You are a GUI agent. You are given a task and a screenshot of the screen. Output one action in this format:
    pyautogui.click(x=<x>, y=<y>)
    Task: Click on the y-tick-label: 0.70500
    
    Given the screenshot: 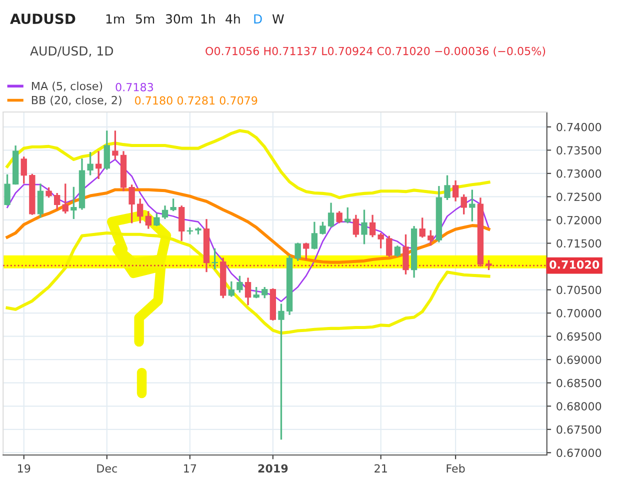 What is the action you would take?
    pyautogui.click(x=579, y=290)
    